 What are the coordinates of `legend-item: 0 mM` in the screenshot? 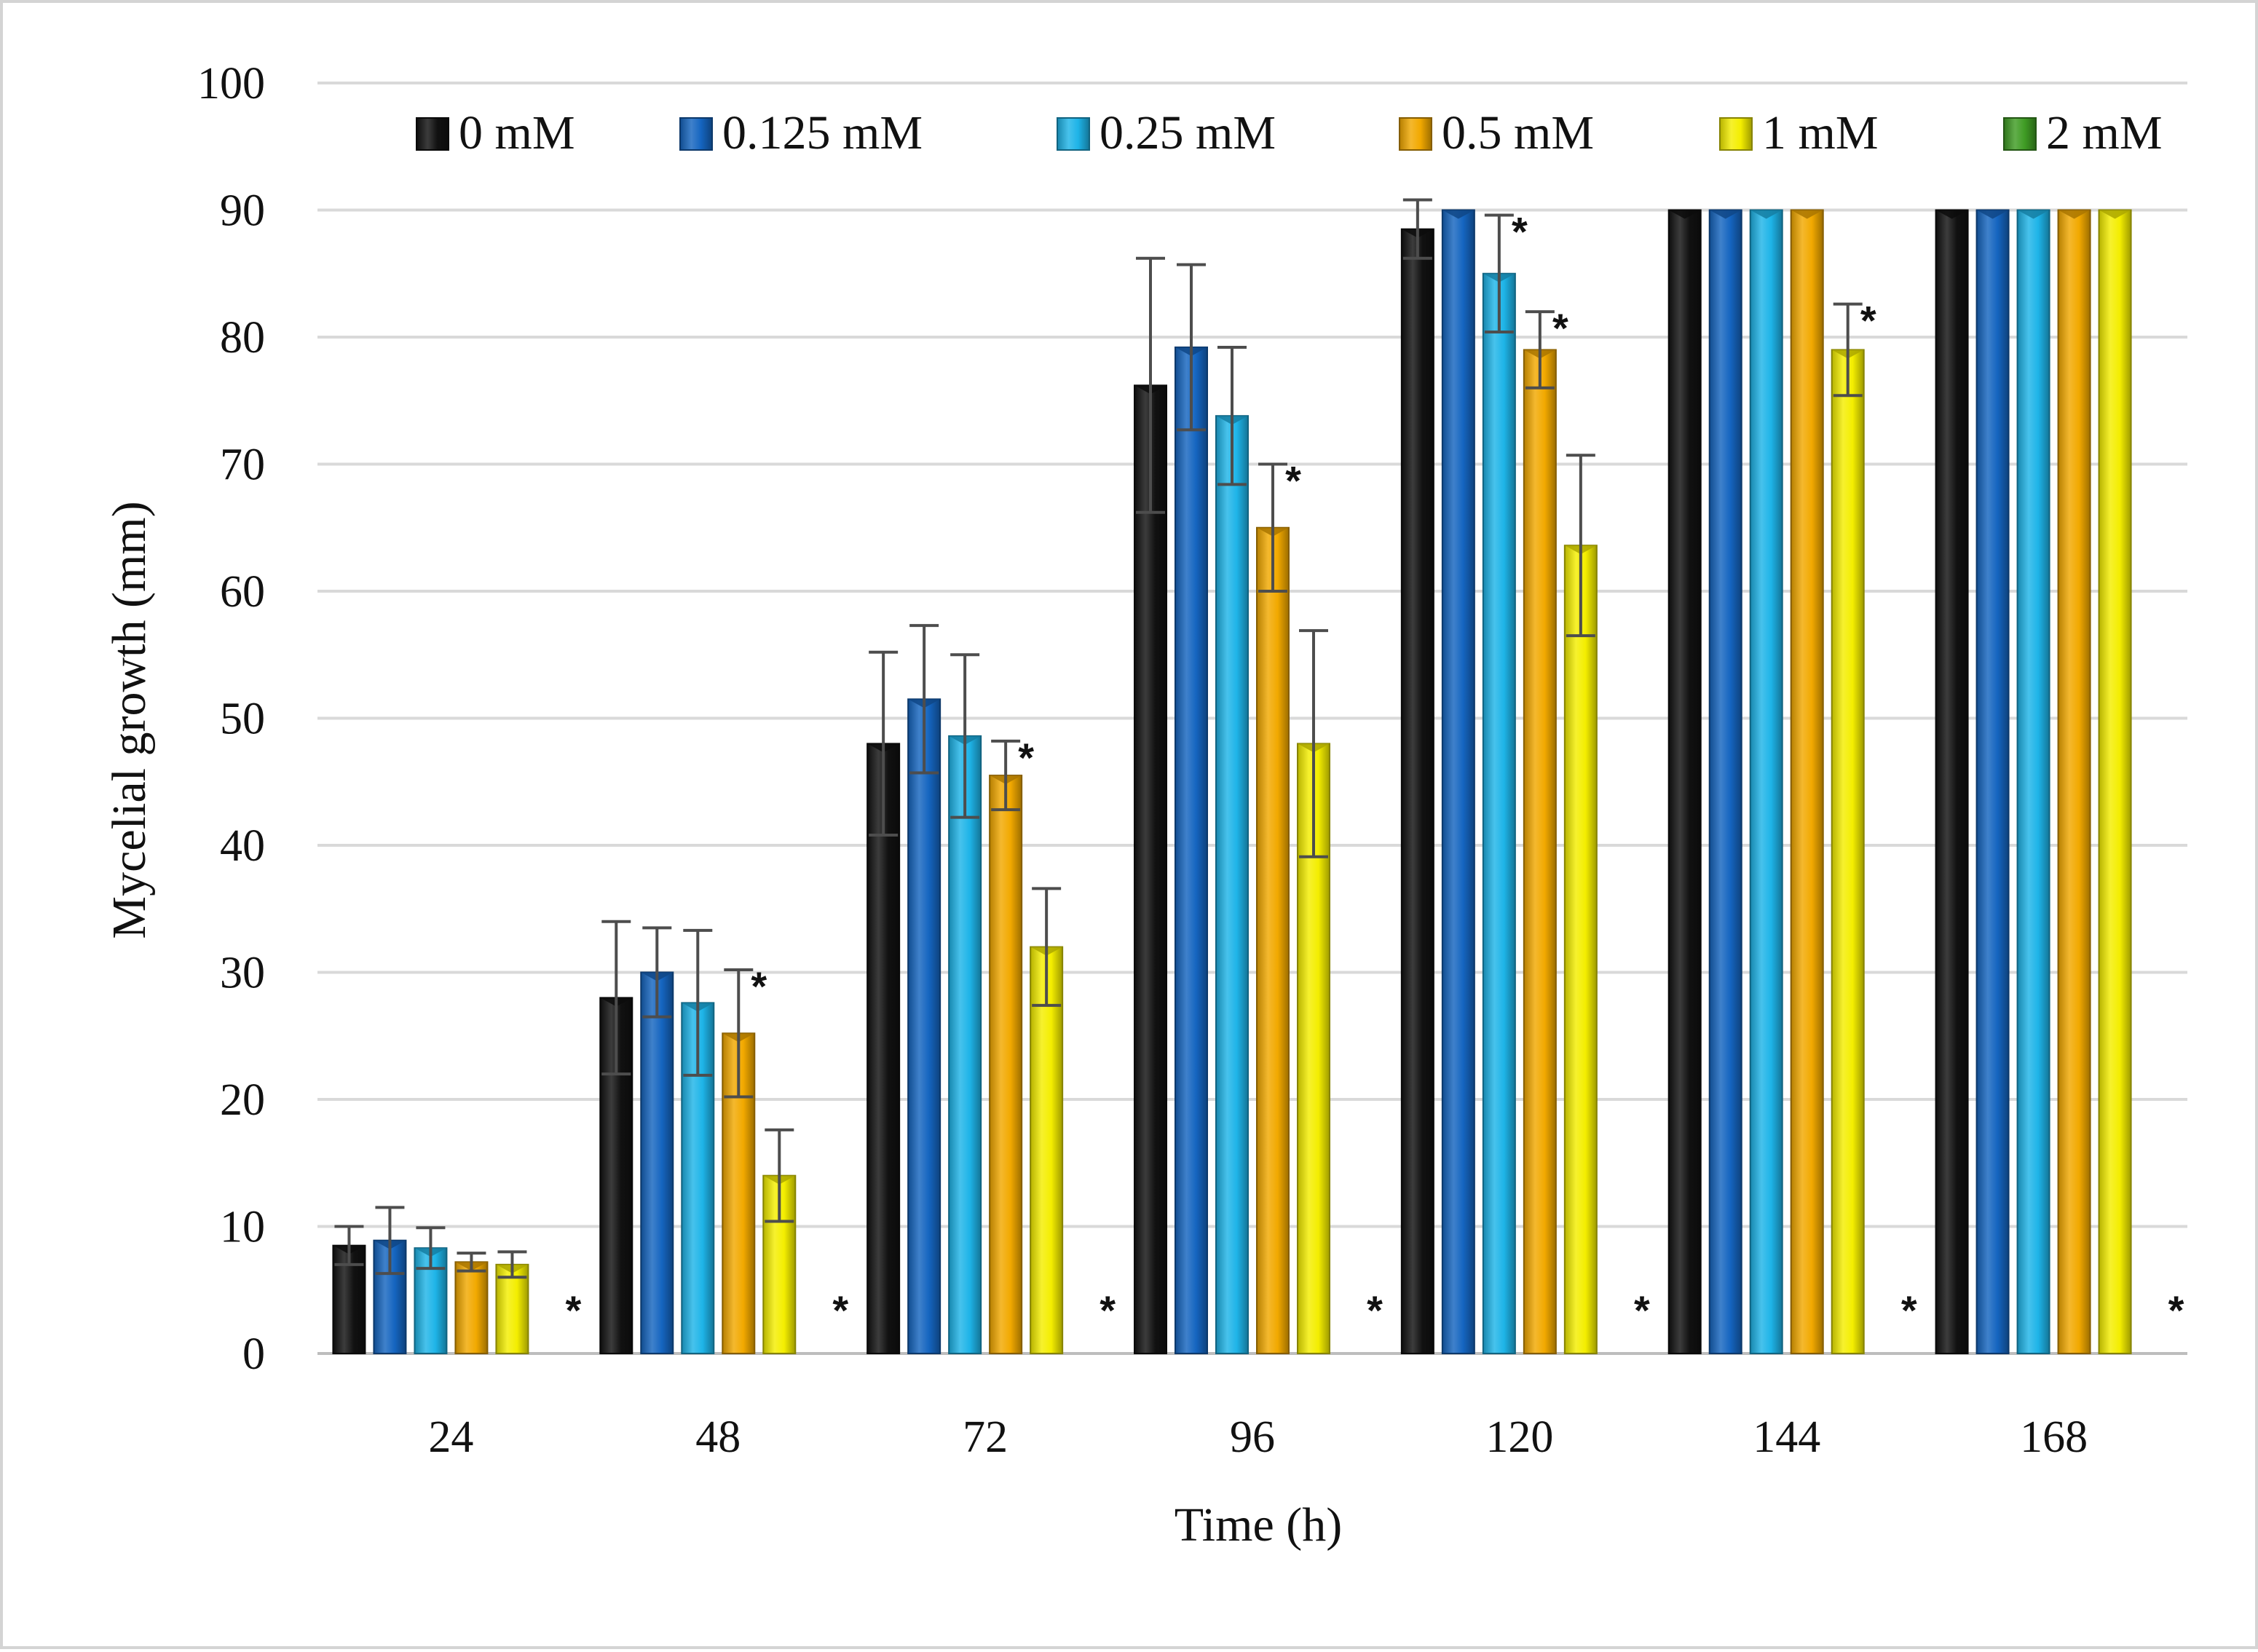 It's located at (495, 132).